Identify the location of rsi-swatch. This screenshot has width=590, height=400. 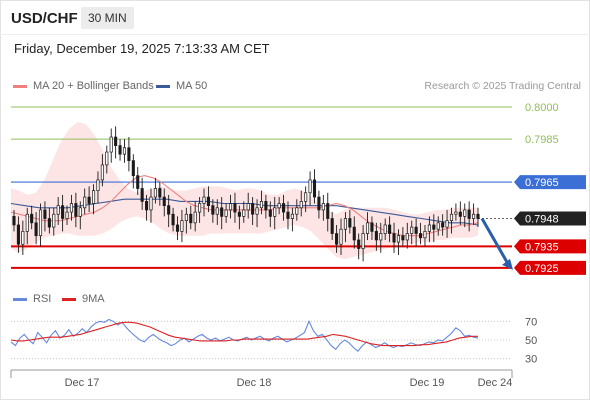
(20, 299).